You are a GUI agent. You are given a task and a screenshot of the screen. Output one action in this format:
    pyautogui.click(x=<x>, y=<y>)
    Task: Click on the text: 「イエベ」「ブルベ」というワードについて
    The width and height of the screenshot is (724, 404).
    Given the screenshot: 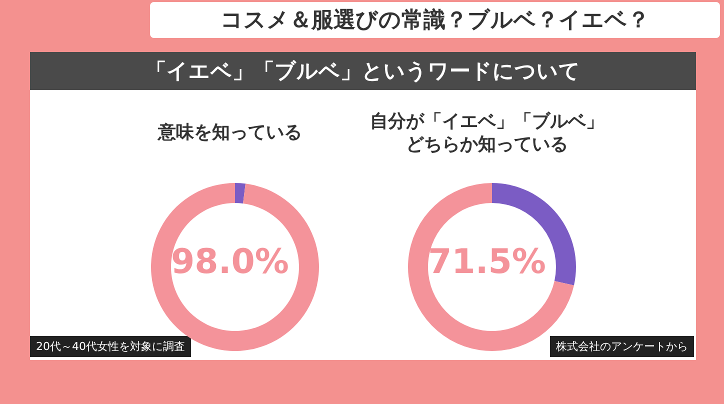 What is the action you would take?
    pyautogui.click(x=363, y=71)
    